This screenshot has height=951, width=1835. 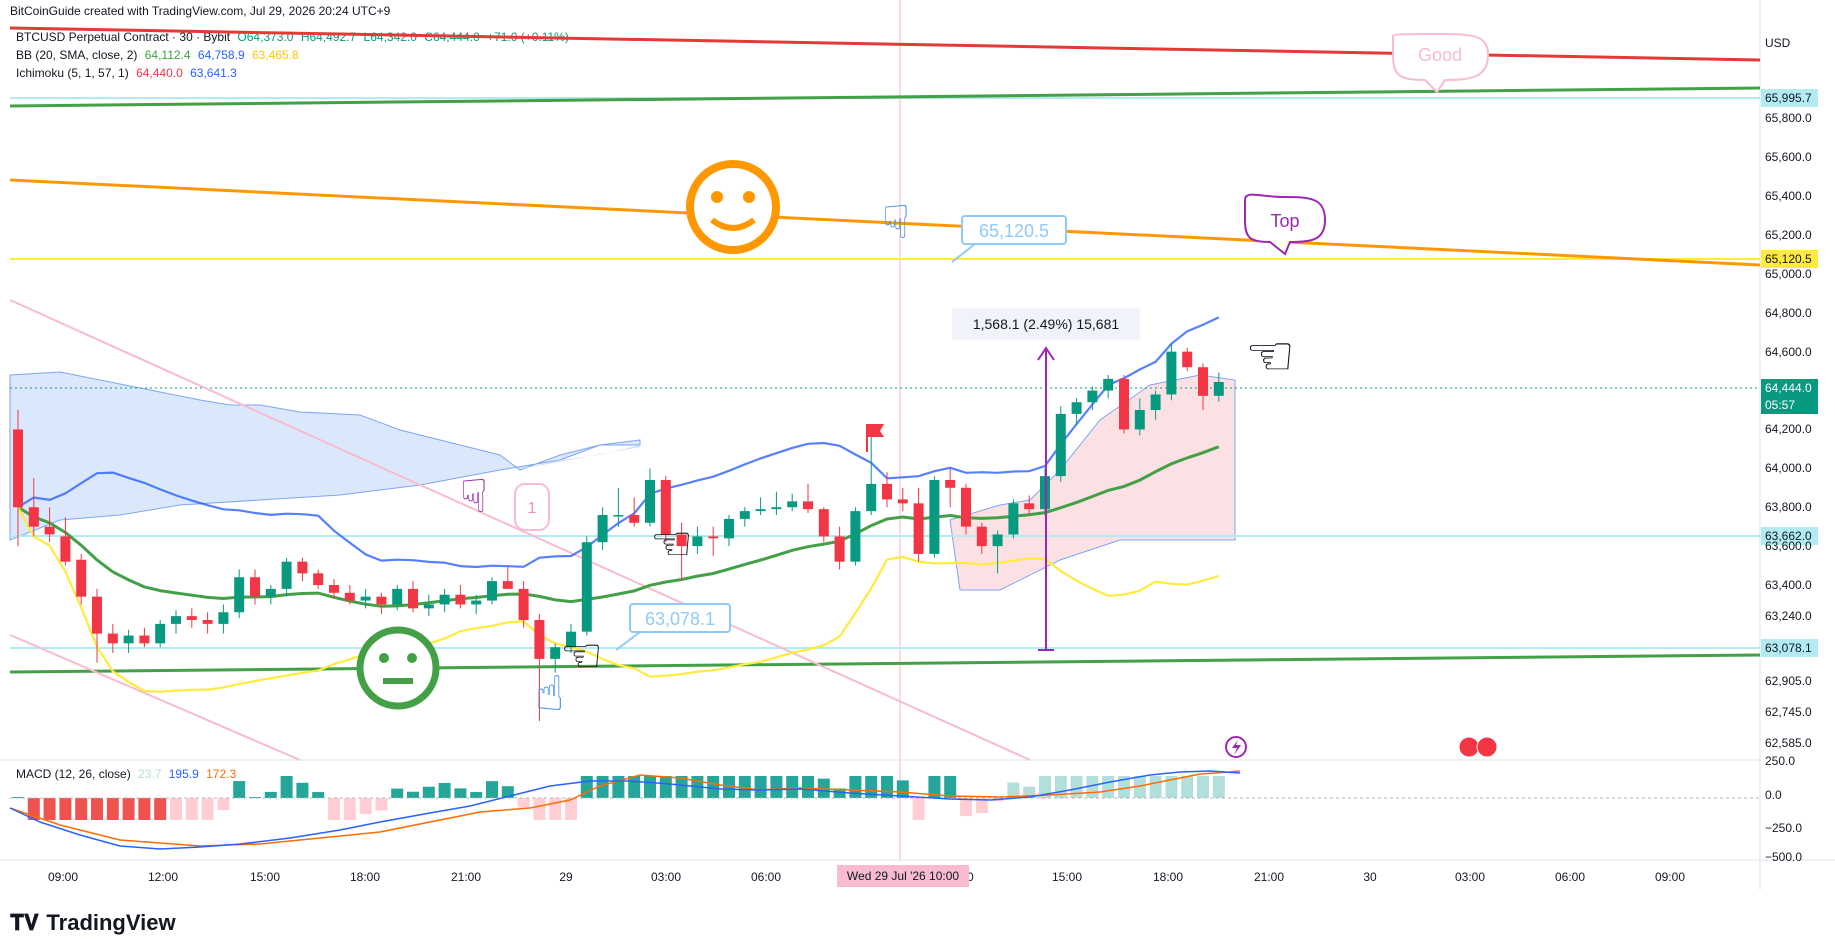 I want to click on trendline-green-top, so click(x=885, y=97).